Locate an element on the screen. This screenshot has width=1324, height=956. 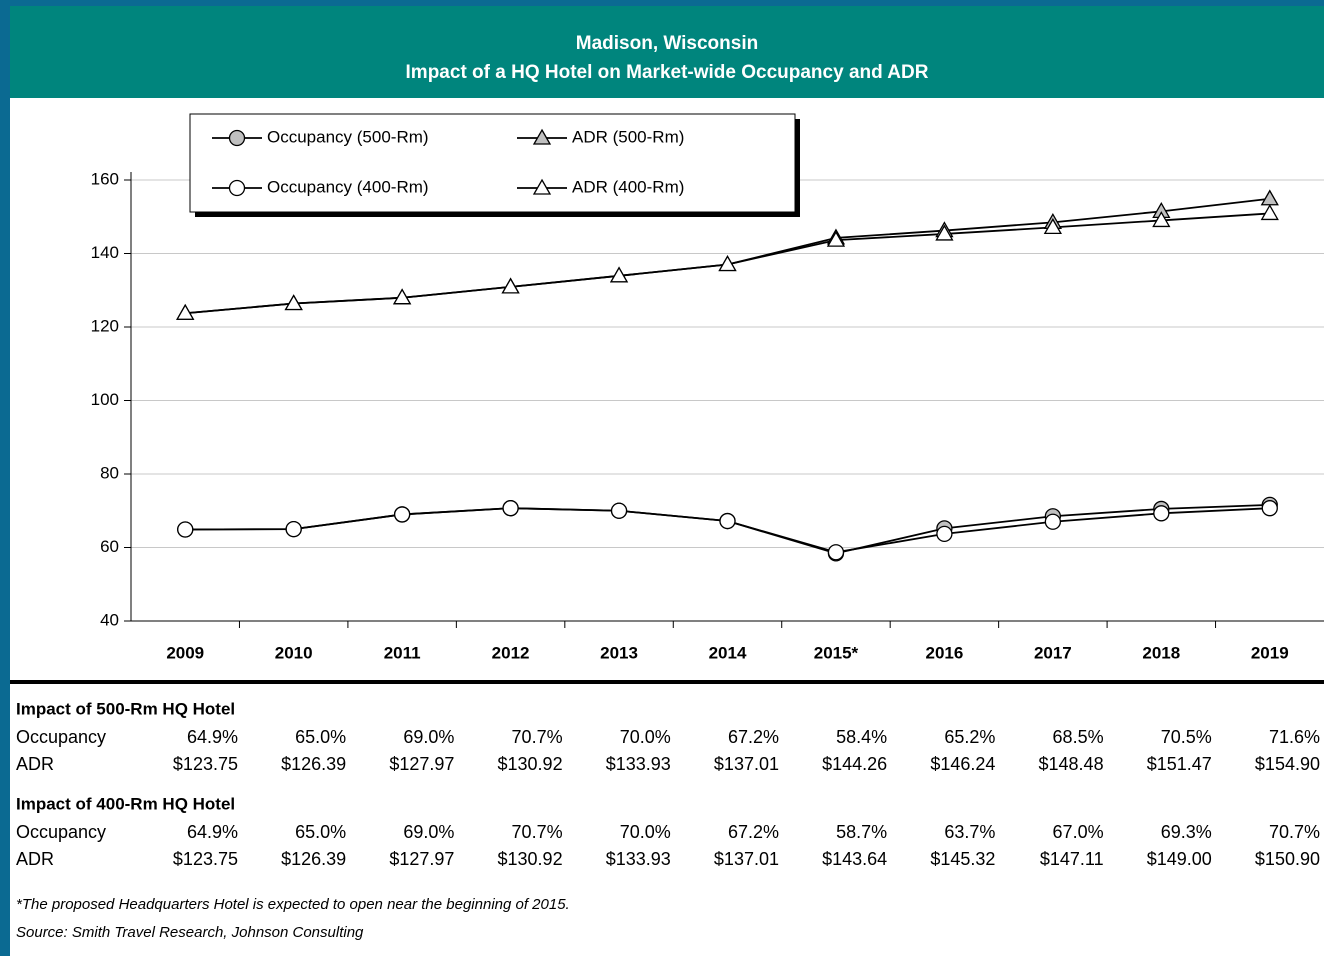
legend-label: Occupancy (500-Rm) is located at coordinates (348, 136).